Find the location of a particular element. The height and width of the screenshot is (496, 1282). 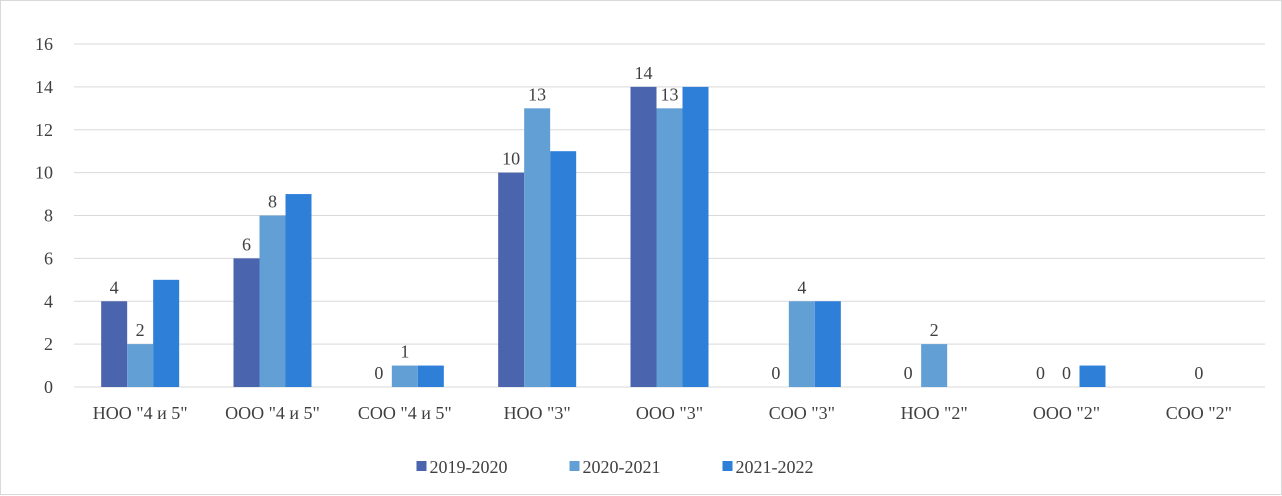

y-tick-label: 14 is located at coordinates (44, 87).